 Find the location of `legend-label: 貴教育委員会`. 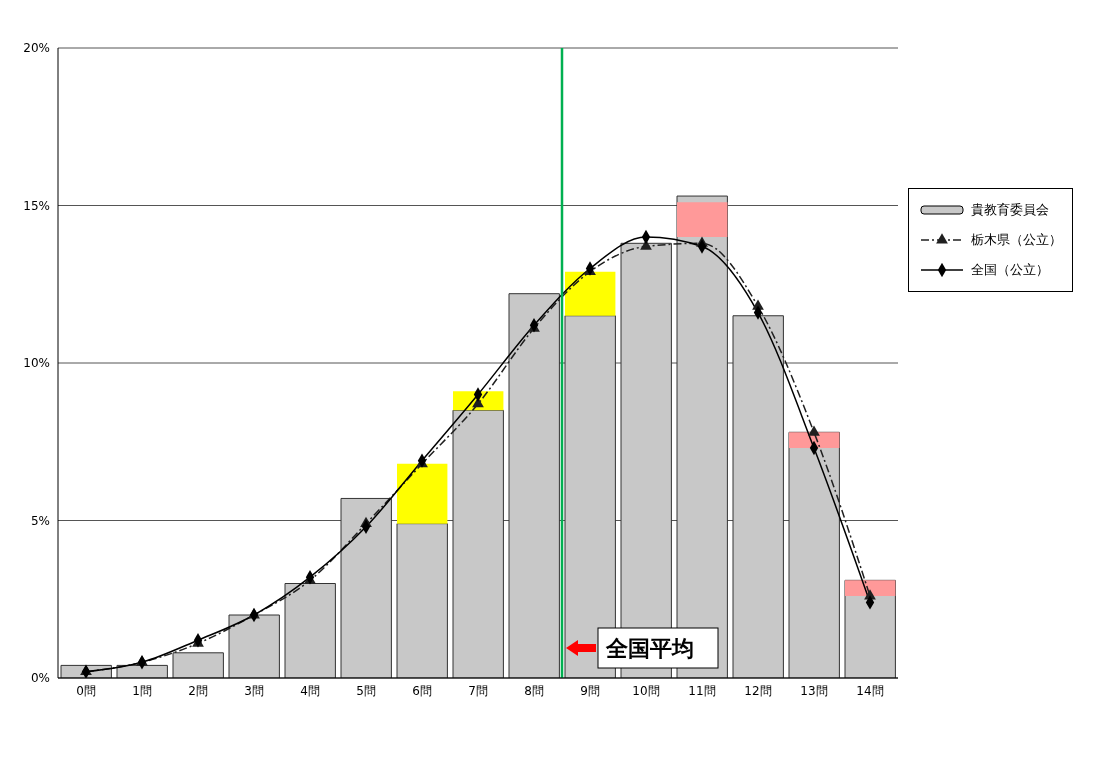

legend-label: 貴教育委員会 is located at coordinates (1010, 210).